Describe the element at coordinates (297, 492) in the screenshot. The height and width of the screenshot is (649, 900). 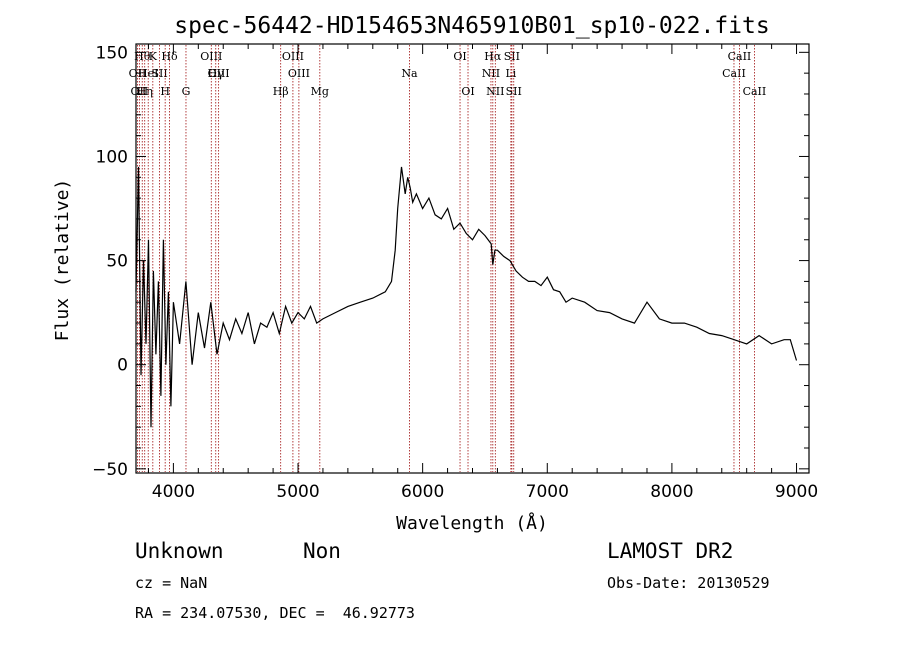
I see `x-tick-label-1: 5000` at that location.